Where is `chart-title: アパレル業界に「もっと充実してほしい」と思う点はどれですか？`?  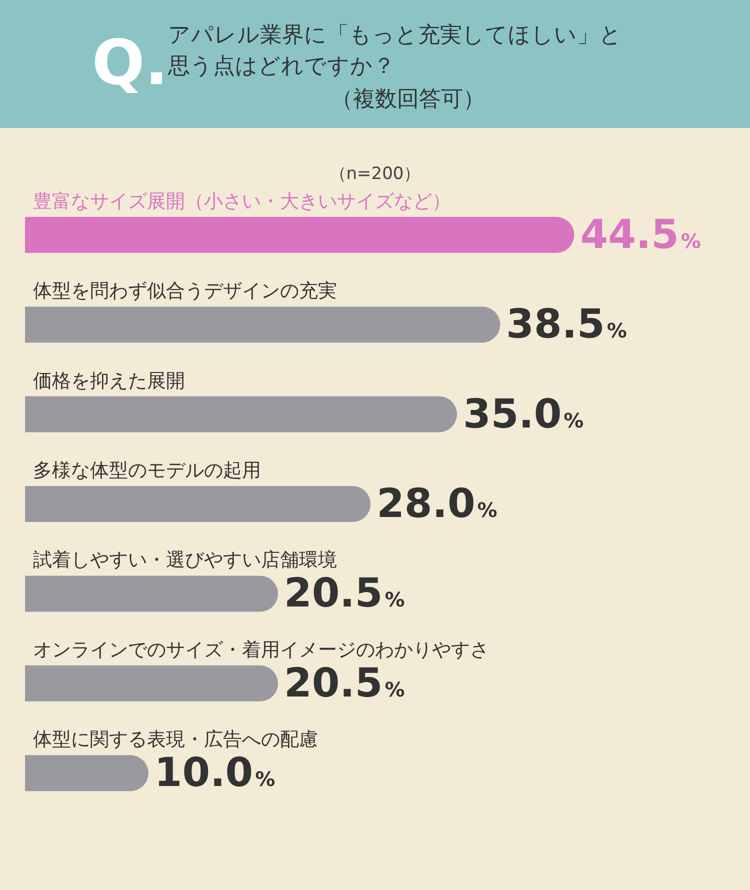 chart-title: アパレル業界に「もっと充実してほしい」と思う点はどれですか？ is located at coordinates (395, 51).